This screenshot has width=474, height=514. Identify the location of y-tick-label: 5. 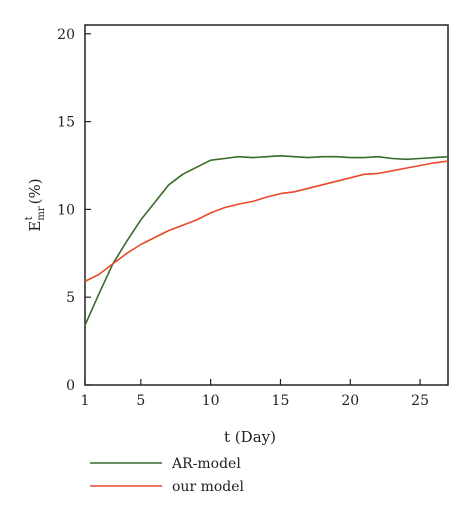
(70, 298).